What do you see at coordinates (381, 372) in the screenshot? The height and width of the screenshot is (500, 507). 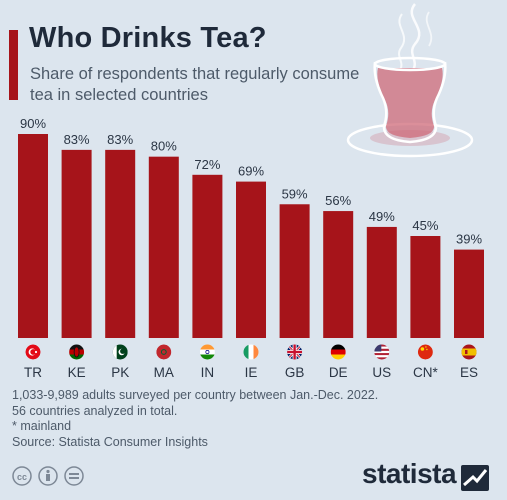 I see `category-label: US` at bounding box center [381, 372].